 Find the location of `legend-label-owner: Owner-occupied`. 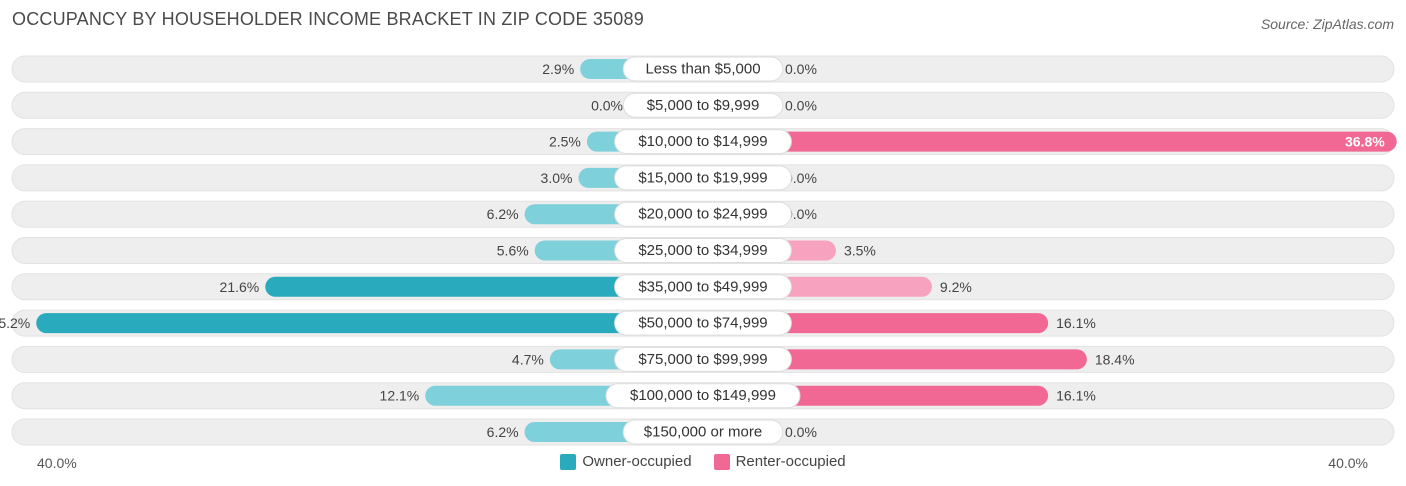

legend-label-owner: Owner-occupied is located at coordinates (637, 461).